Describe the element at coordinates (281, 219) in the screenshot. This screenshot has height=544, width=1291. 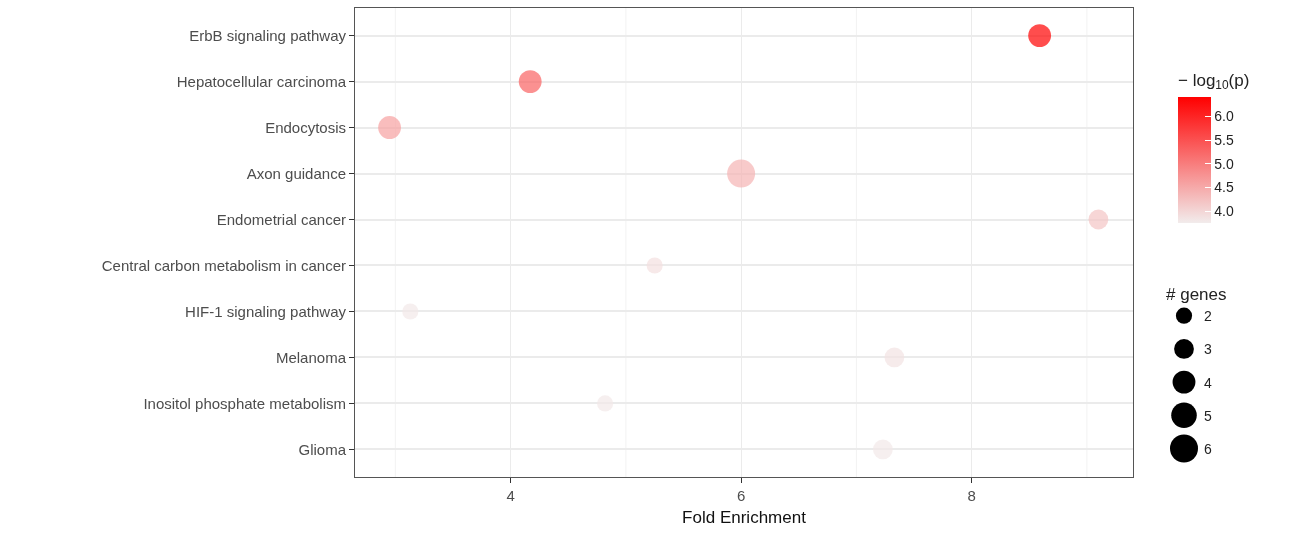
I see `y-tick-label: Endometrial cancer` at that location.